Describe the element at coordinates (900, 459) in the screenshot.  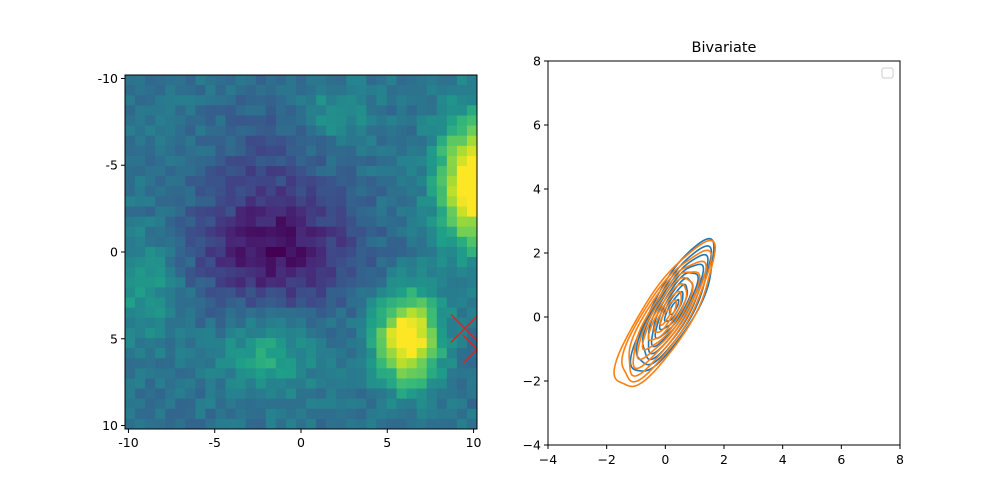
I see `x-tick-label: 8` at that location.